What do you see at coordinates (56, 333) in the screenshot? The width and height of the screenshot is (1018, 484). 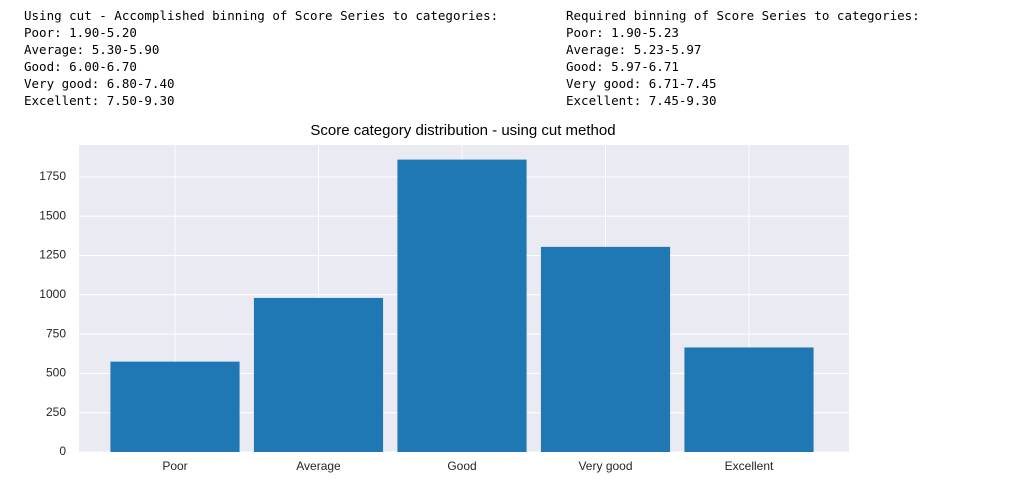 I see `y-tick-label: 750` at bounding box center [56, 333].